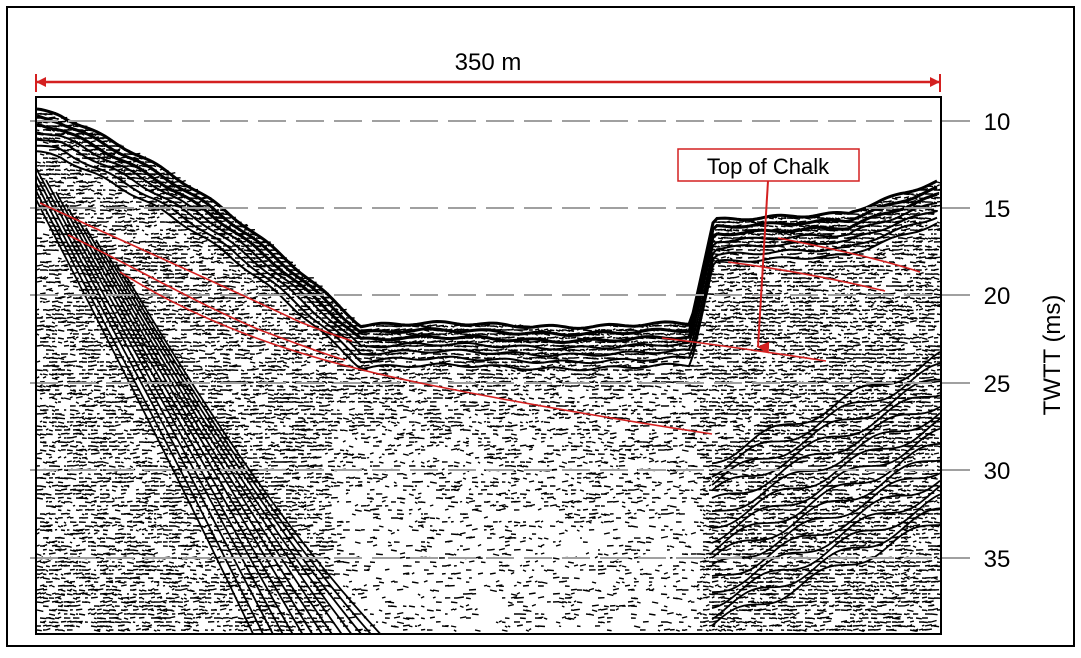  What do you see at coordinates (763, 267) in the screenshot?
I see `callout-arrow` at bounding box center [763, 267].